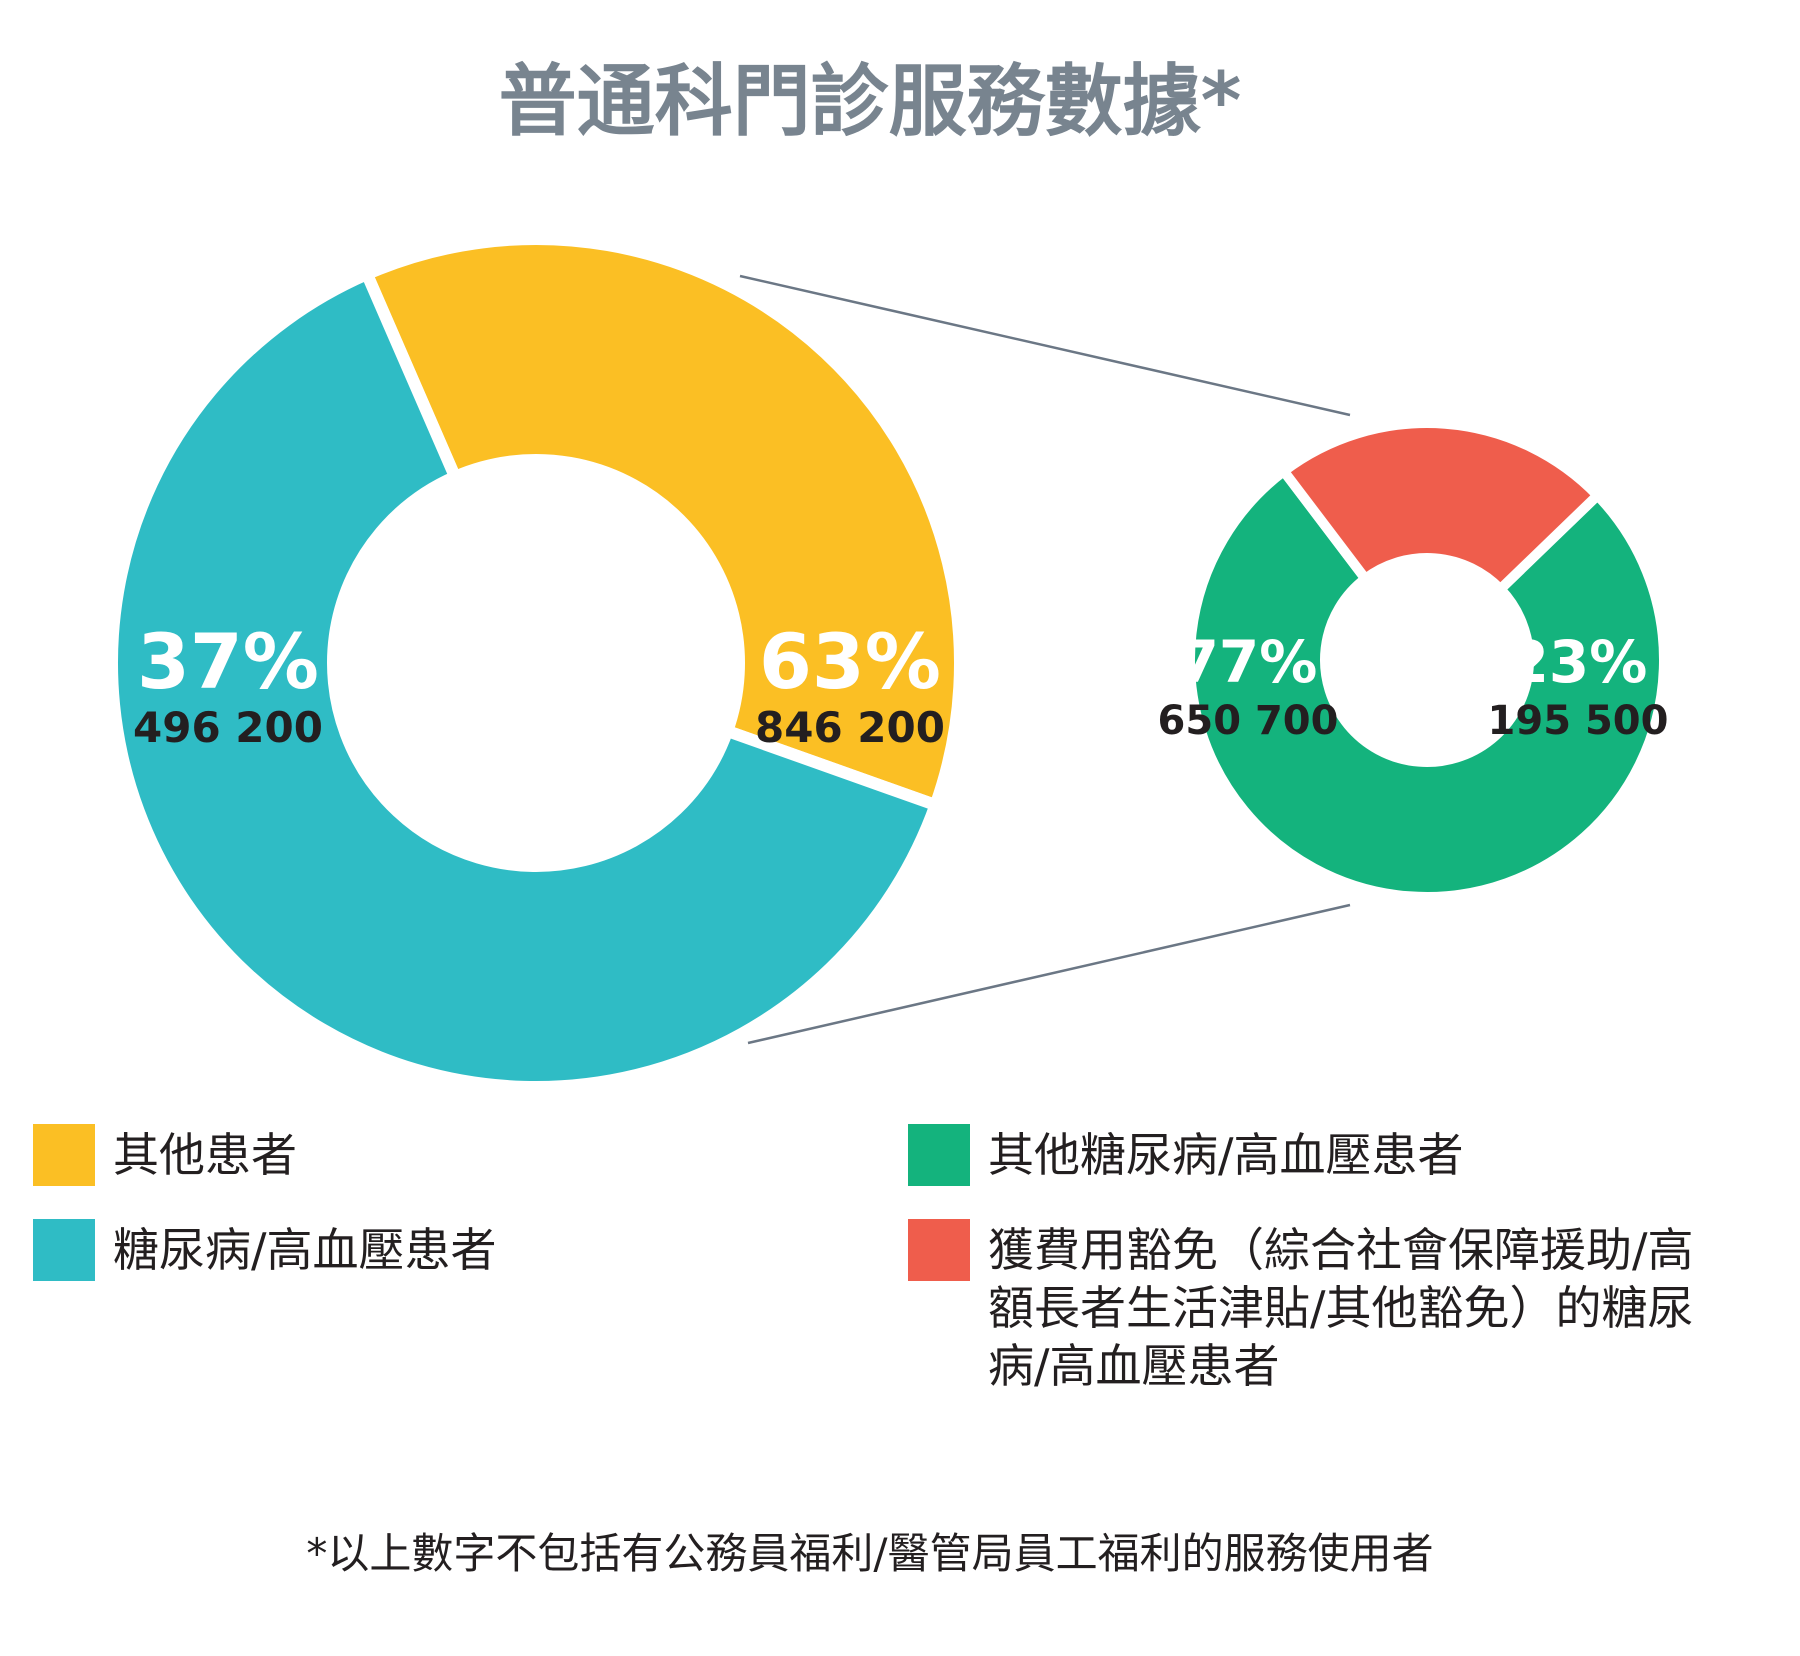  I want to click on legend-right-label-1-line-0: 獲費用豁免（綜合社會保障援助/高, so click(1341, 1250).